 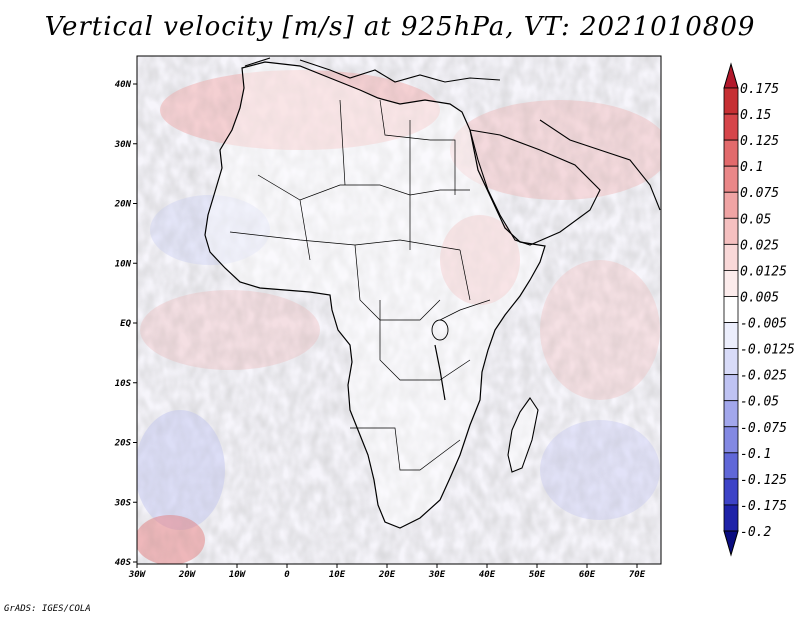 I want to click on lake-victoria, so click(x=440, y=330).